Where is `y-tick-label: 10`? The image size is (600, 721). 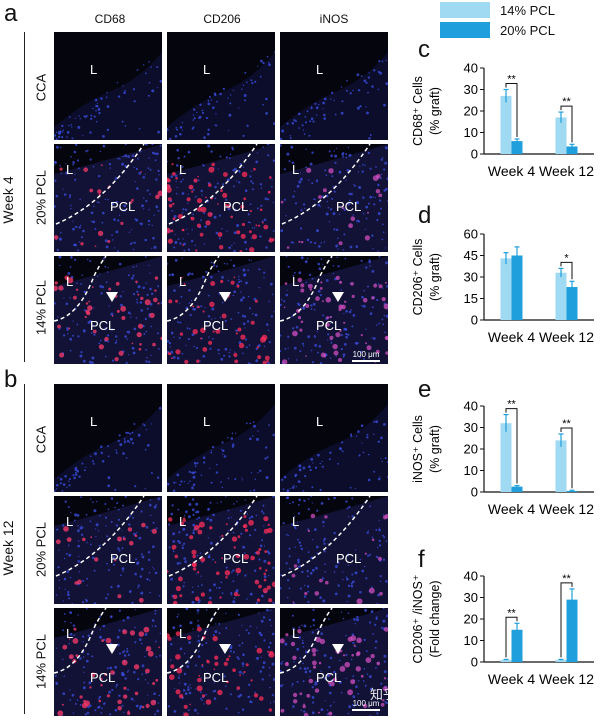 y-tick-label: 10 is located at coordinates (471, 640).